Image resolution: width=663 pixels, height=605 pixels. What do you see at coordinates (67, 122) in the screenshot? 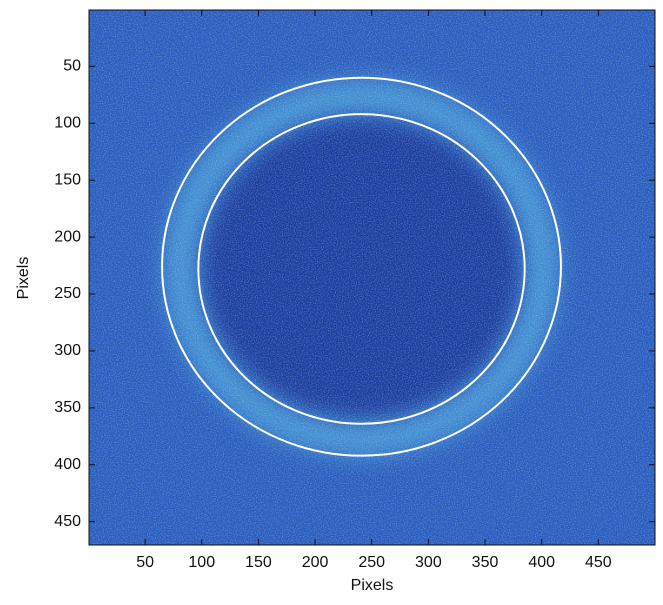
I see `y-tick-label: 100` at bounding box center [67, 122].